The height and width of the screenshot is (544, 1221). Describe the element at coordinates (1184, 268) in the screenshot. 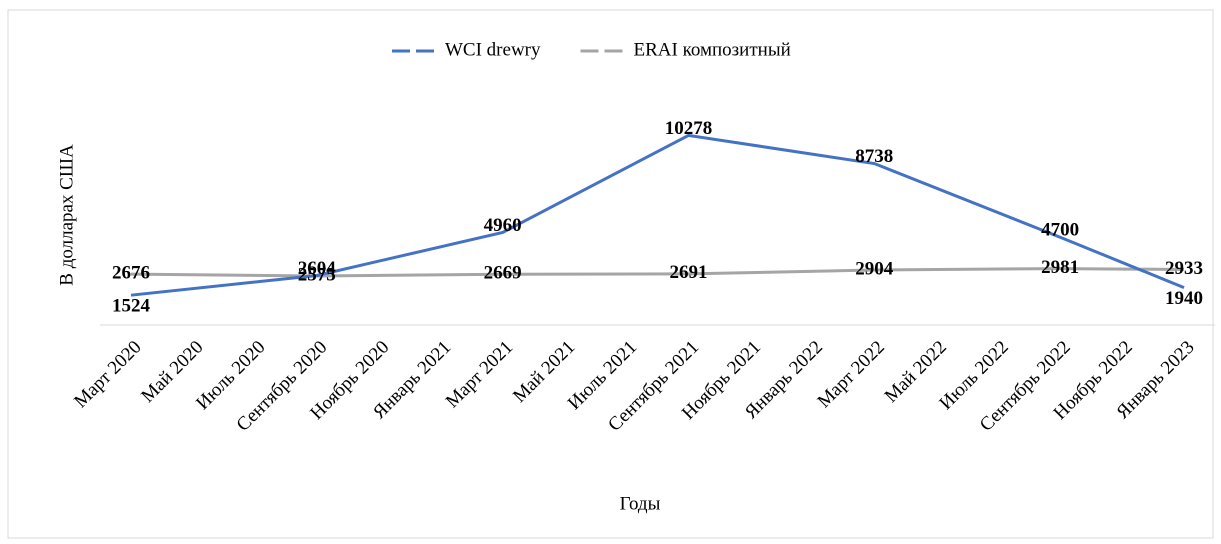

I see `data-label: 2933` at that location.